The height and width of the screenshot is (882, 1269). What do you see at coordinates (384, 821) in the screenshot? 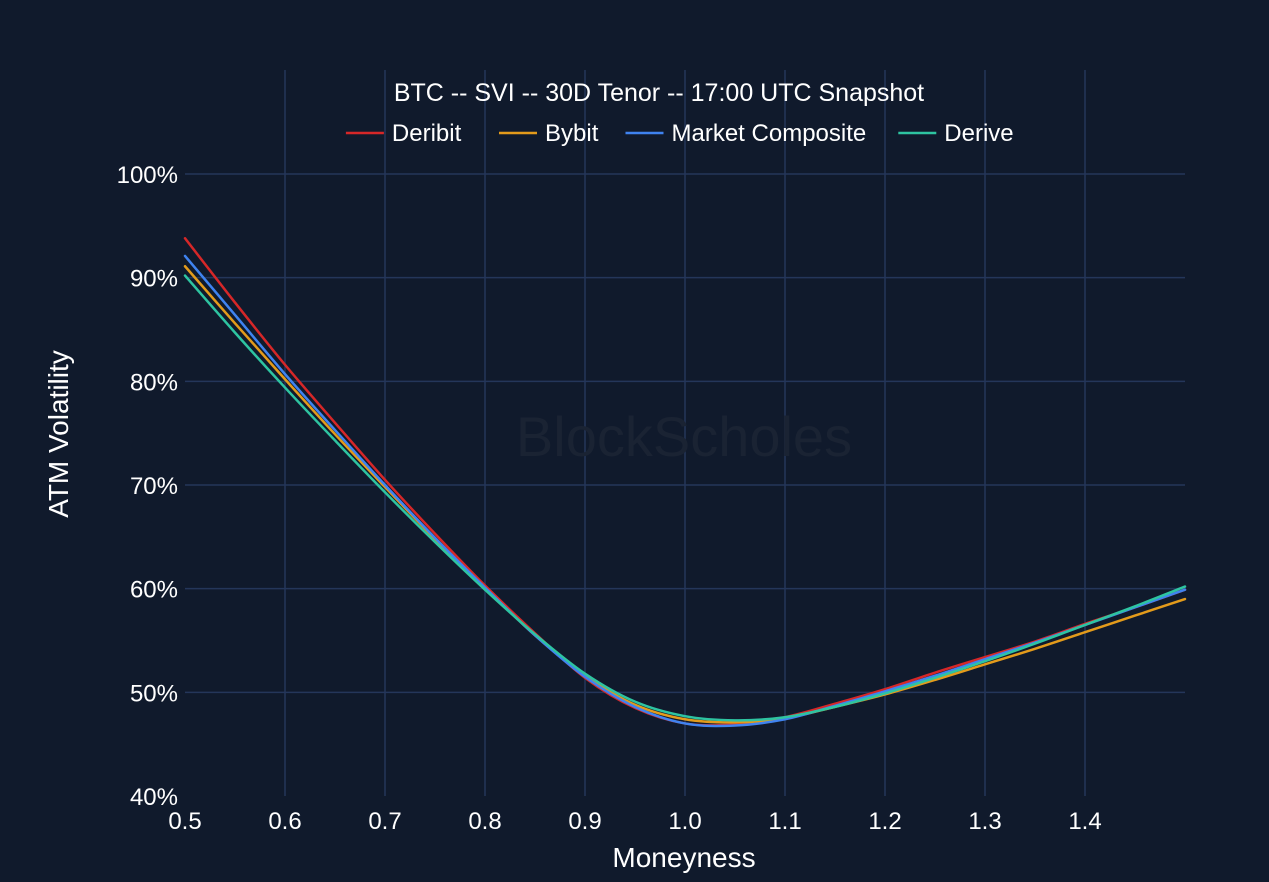
I see `x-tick-label: 0.7` at bounding box center [384, 821].